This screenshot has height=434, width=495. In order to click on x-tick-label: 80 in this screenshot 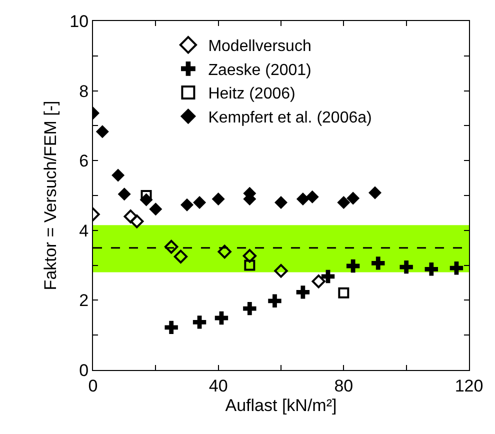, I will do `click(344, 386)`.